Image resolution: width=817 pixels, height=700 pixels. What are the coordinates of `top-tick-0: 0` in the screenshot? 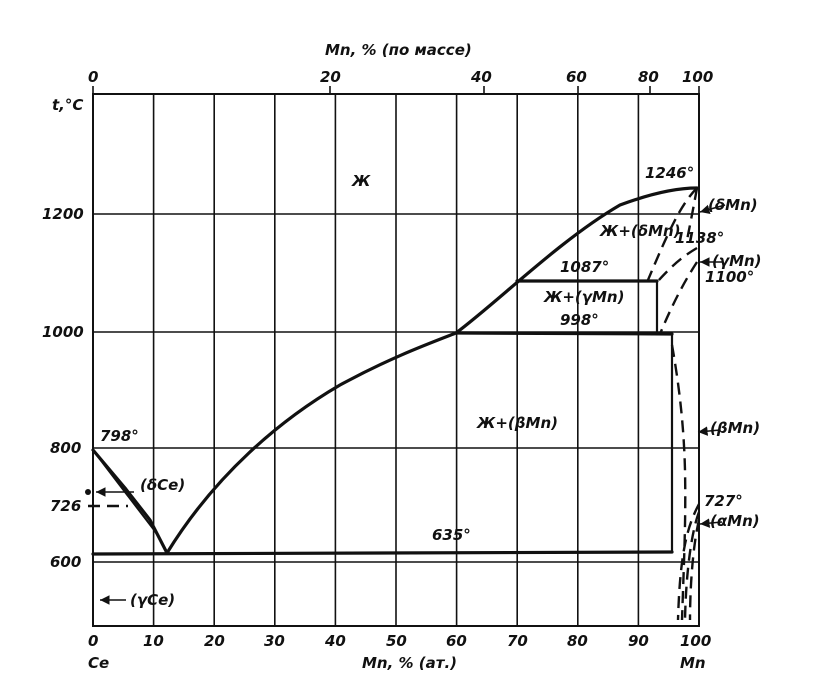 It's located at (93, 77).